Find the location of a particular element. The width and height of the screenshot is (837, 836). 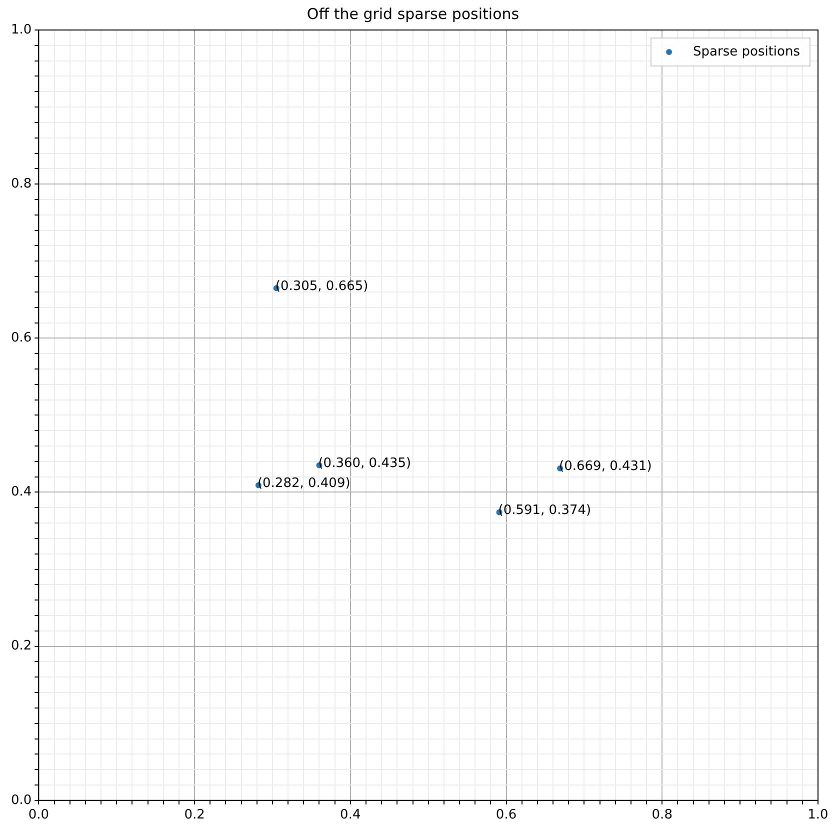

x-tick-label: 0.2 is located at coordinates (194, 815).